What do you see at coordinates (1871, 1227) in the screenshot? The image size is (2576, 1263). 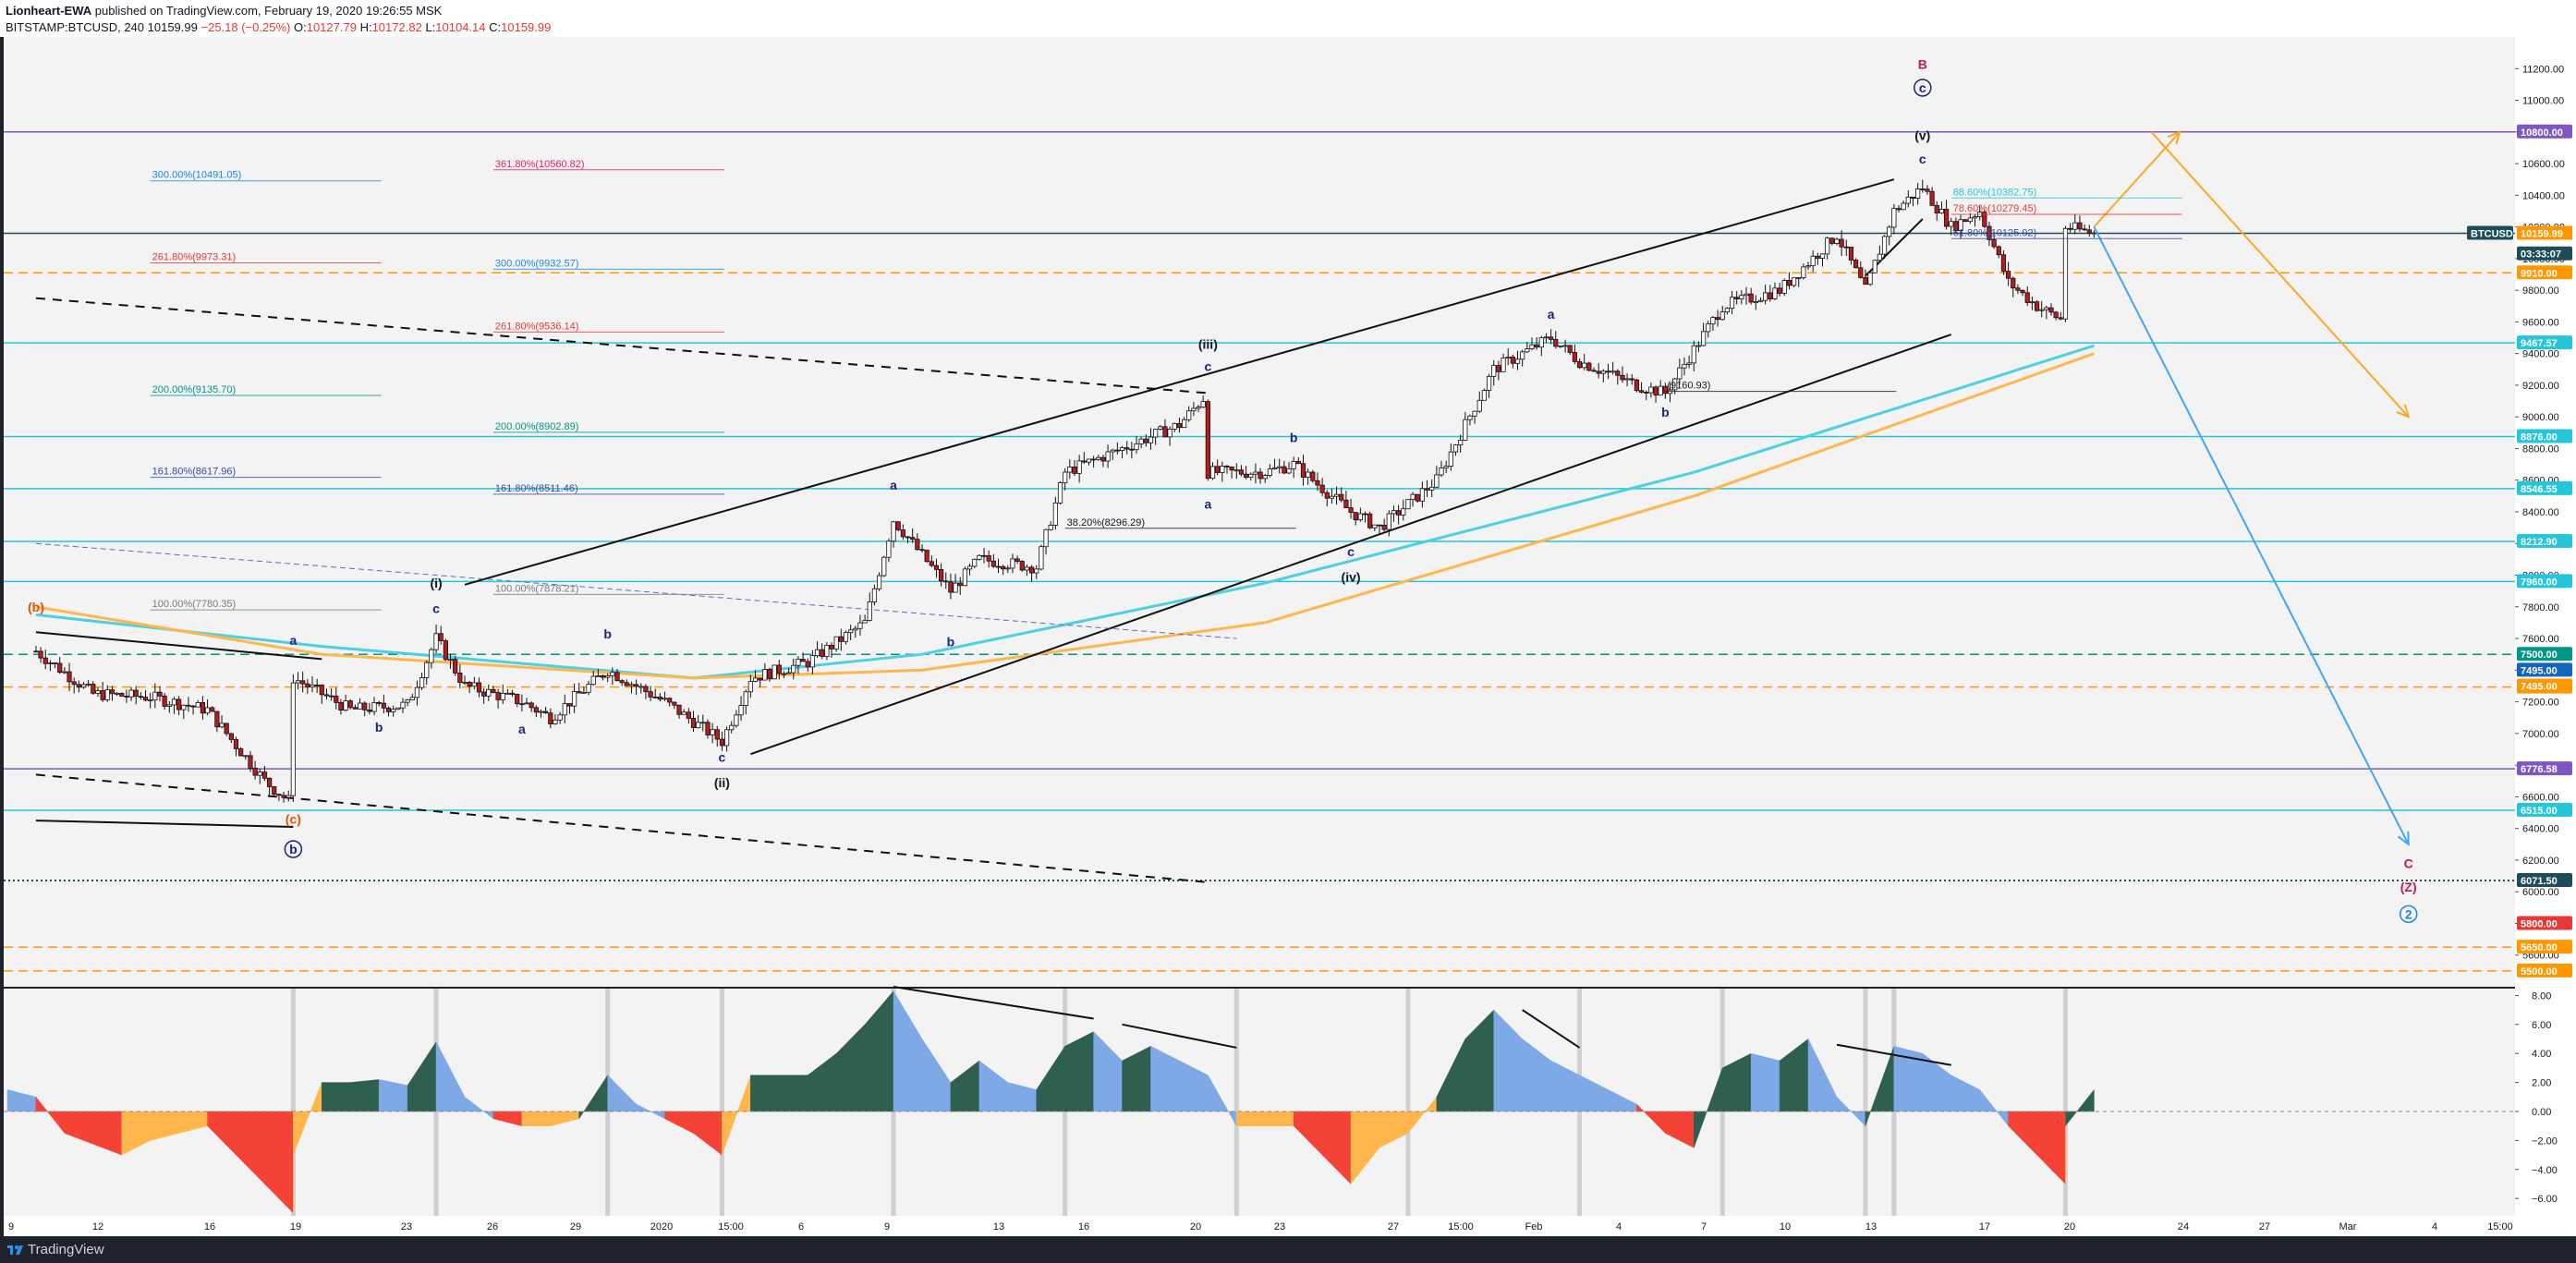 I see `time-tick-label: 13` at bounding box center [1871, 1227].